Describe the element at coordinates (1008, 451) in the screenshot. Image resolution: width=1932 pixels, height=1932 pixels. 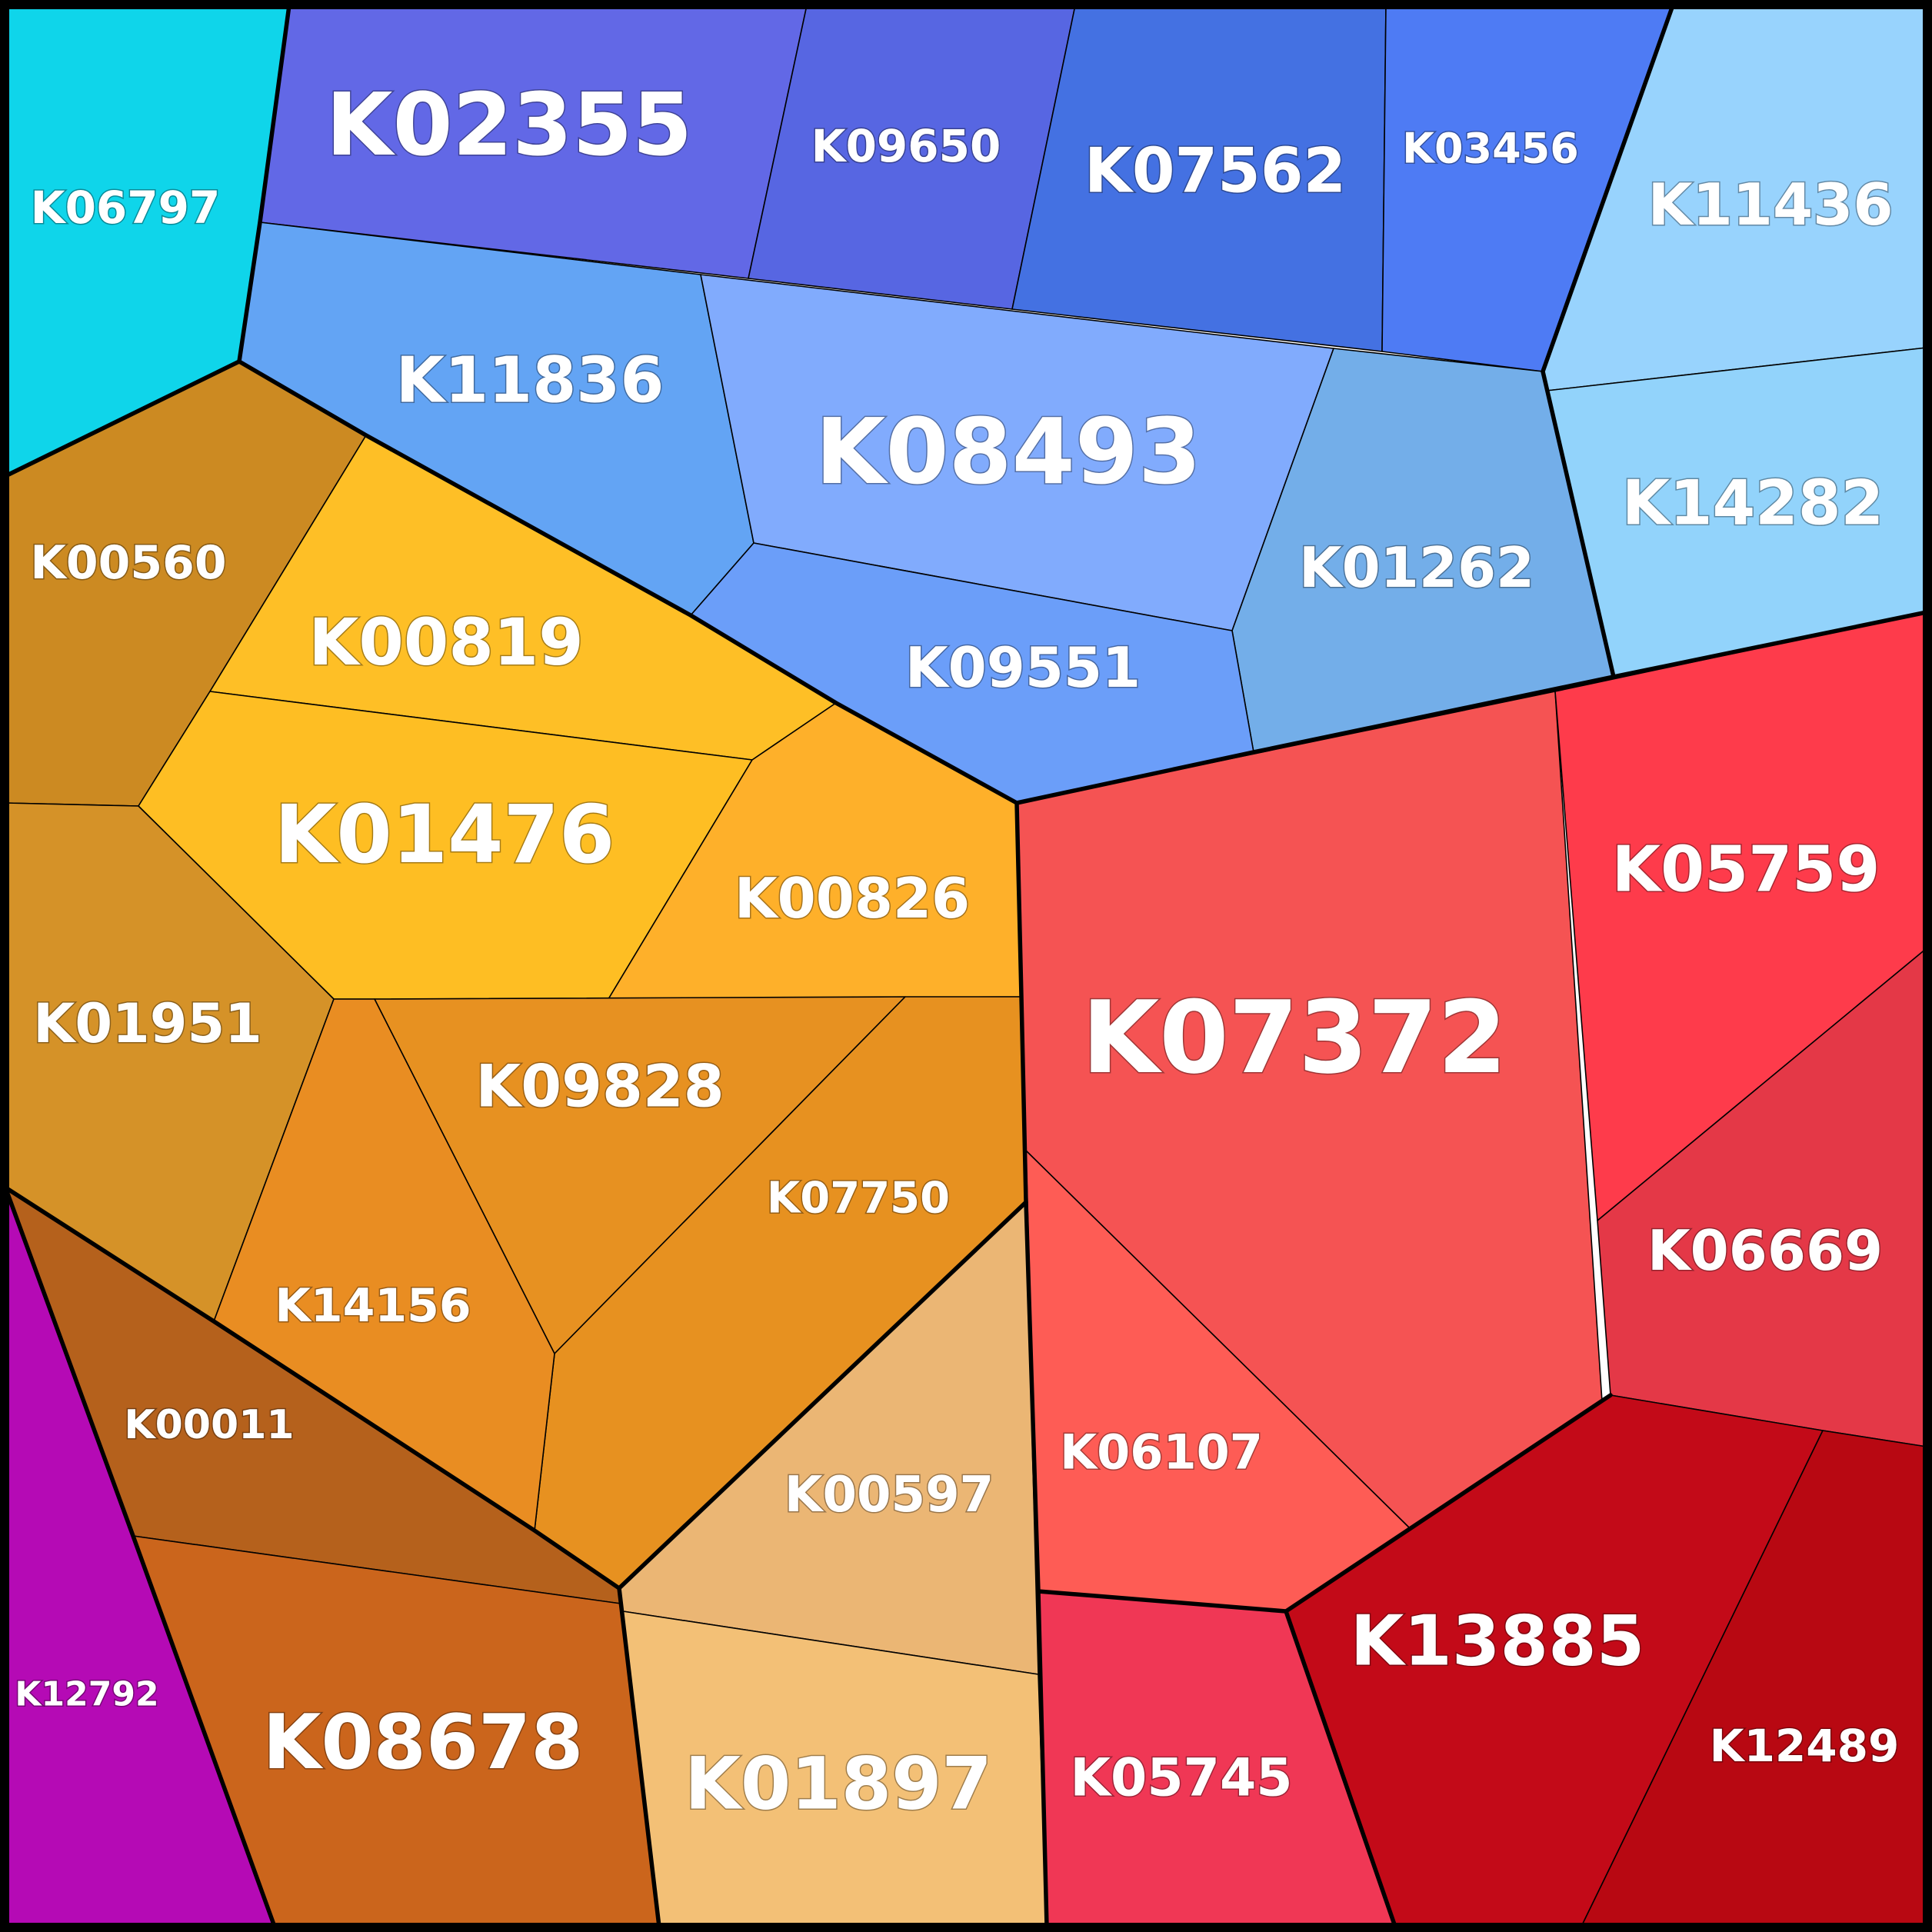
I see `label-K08493: K08493` at that location.